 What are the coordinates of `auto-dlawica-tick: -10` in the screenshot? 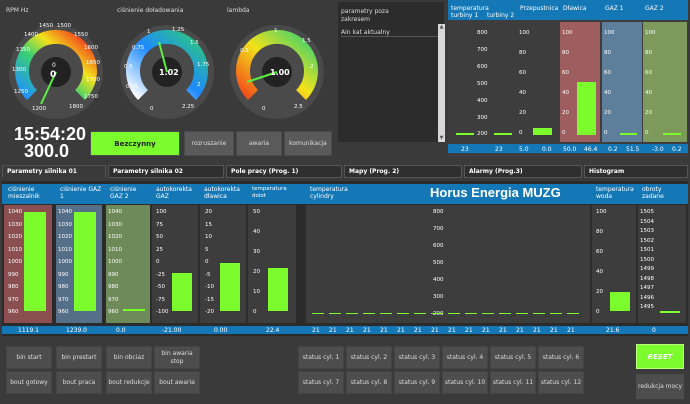 It's located at (209, 287).